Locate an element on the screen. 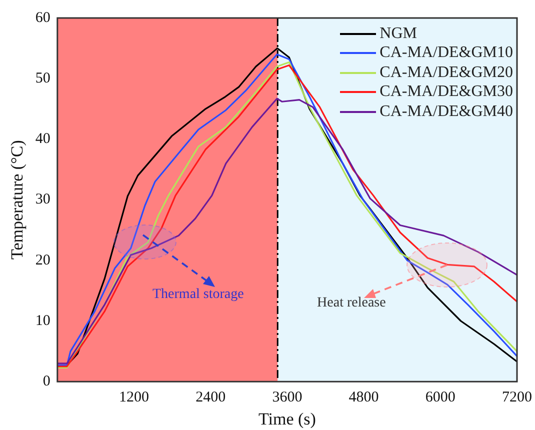 The height and width of the screenshot is (430, 535). legend-label: CA-MA/DE&GM30 is located at coordinates (446, 92).